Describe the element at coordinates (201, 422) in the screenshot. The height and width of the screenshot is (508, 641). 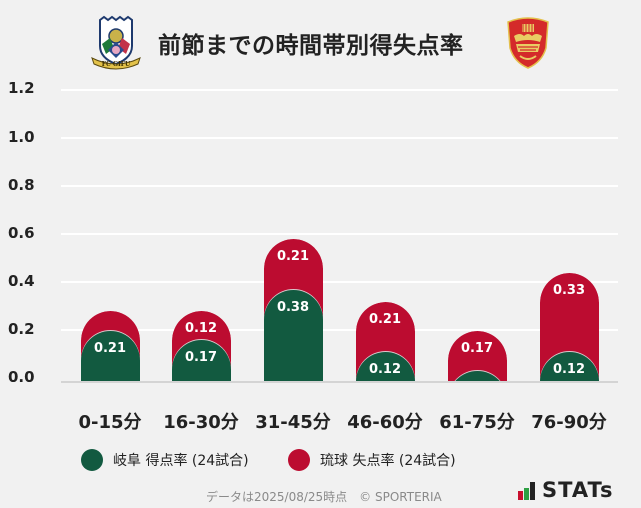
I see `x-label: 16-30分` at that location.